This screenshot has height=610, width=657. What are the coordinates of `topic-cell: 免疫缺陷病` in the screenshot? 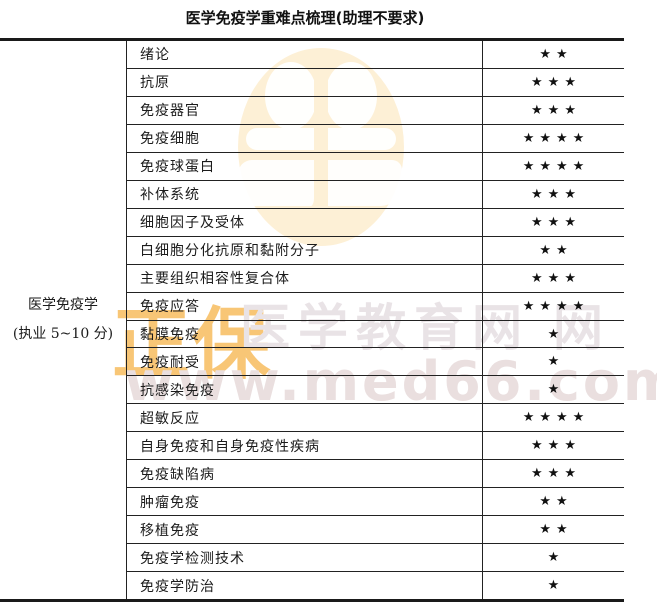 It's located at (304, 473).